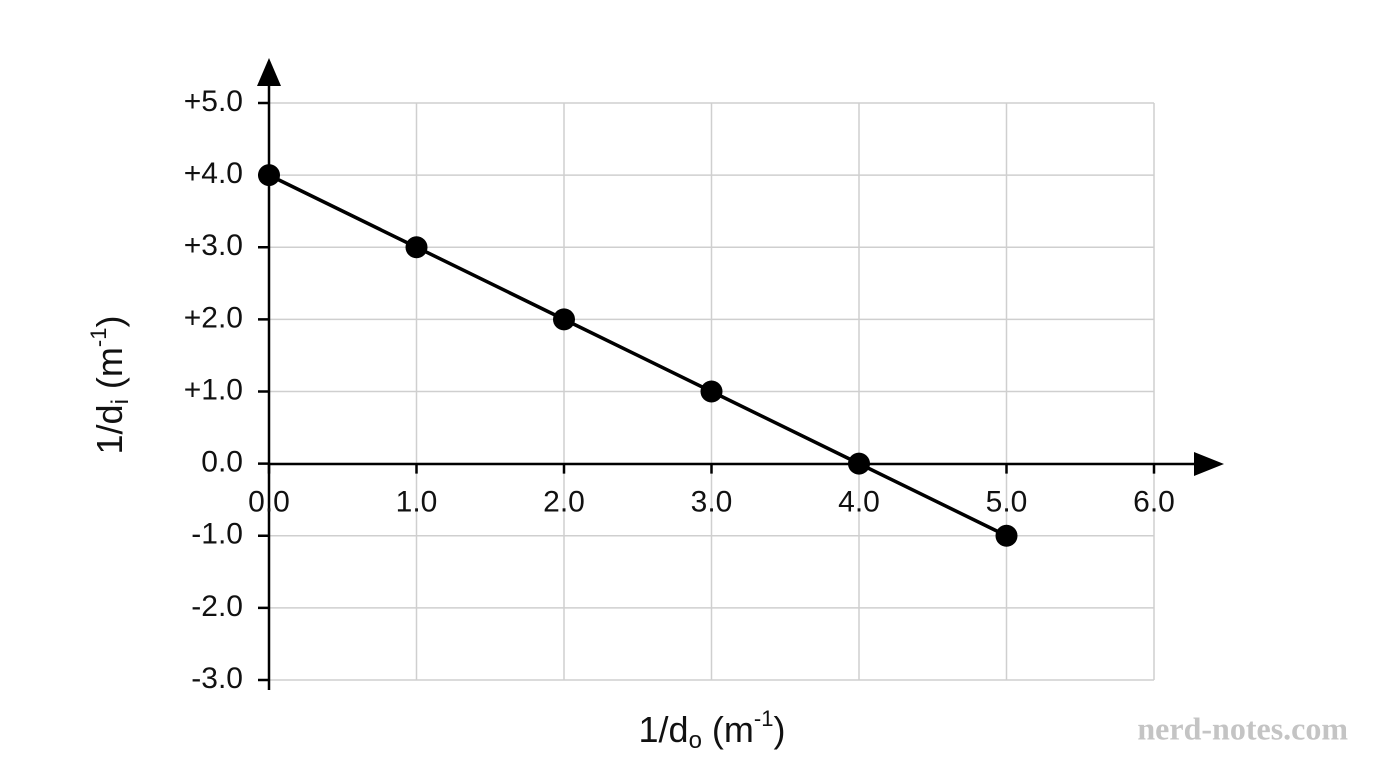  I want to click on x-tick-label: 0.0, so click(269, 502).